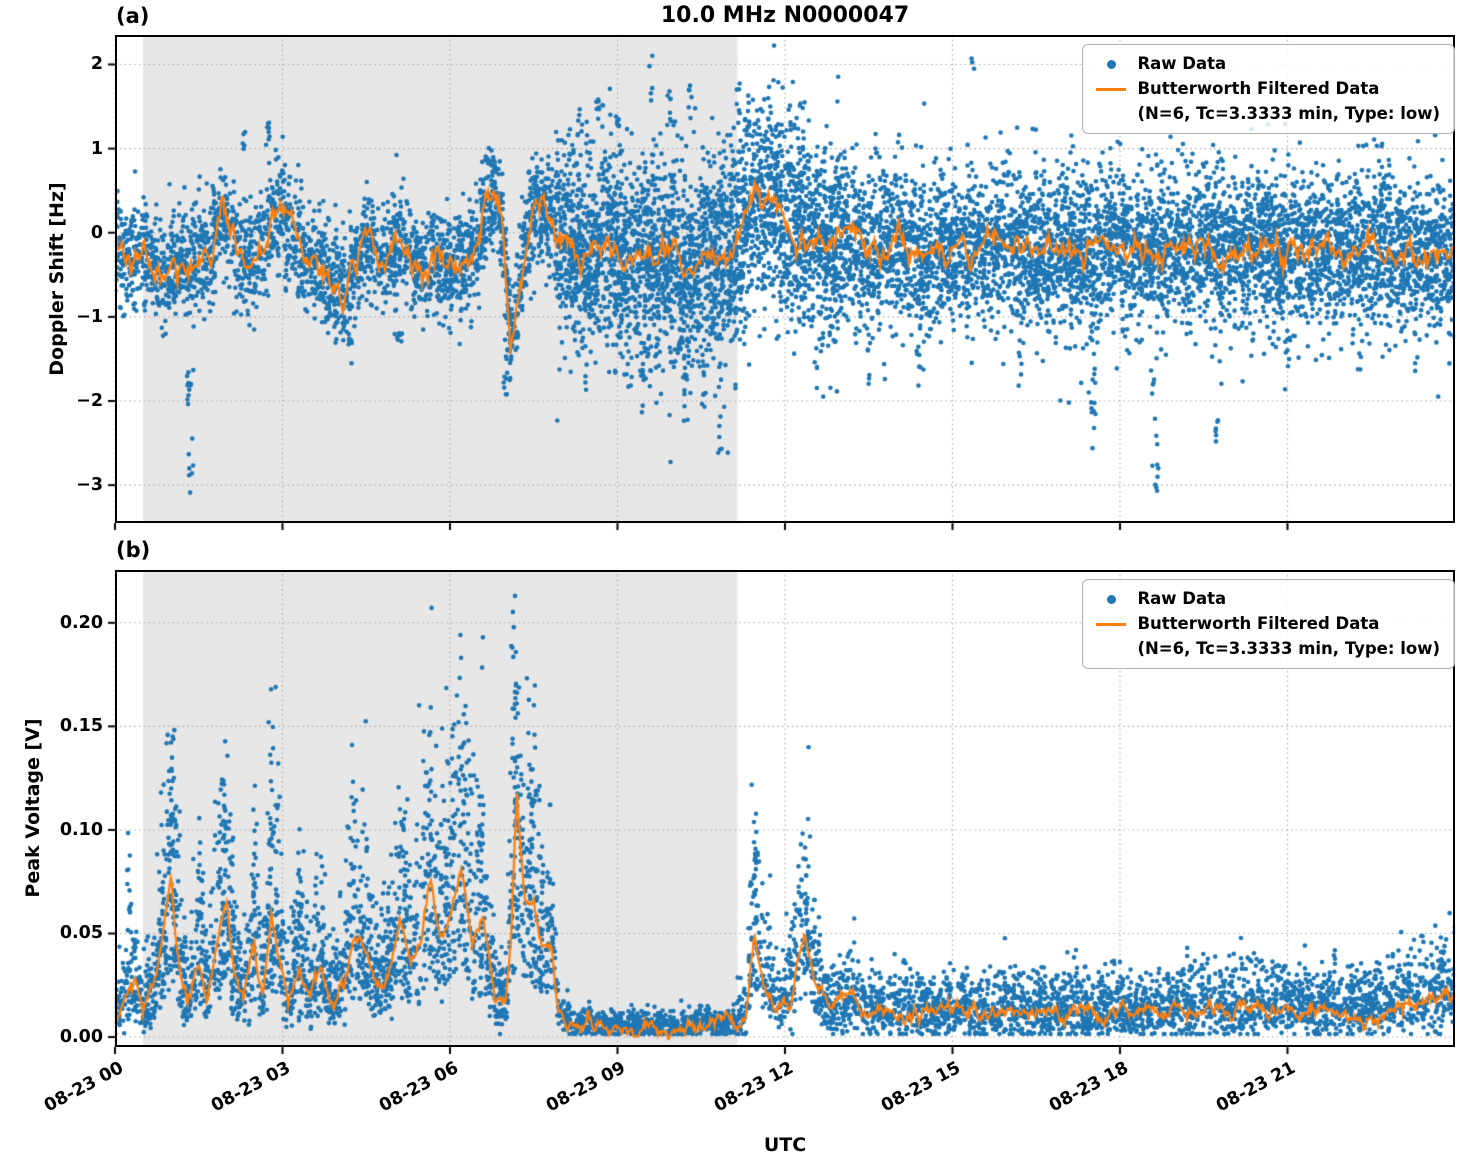 This screenshot has width=1471, height=1172. Describe the element at coordinates (81, 622) in the screenshot. I see `panel-b-y-tick-label: 0.20` at that location.